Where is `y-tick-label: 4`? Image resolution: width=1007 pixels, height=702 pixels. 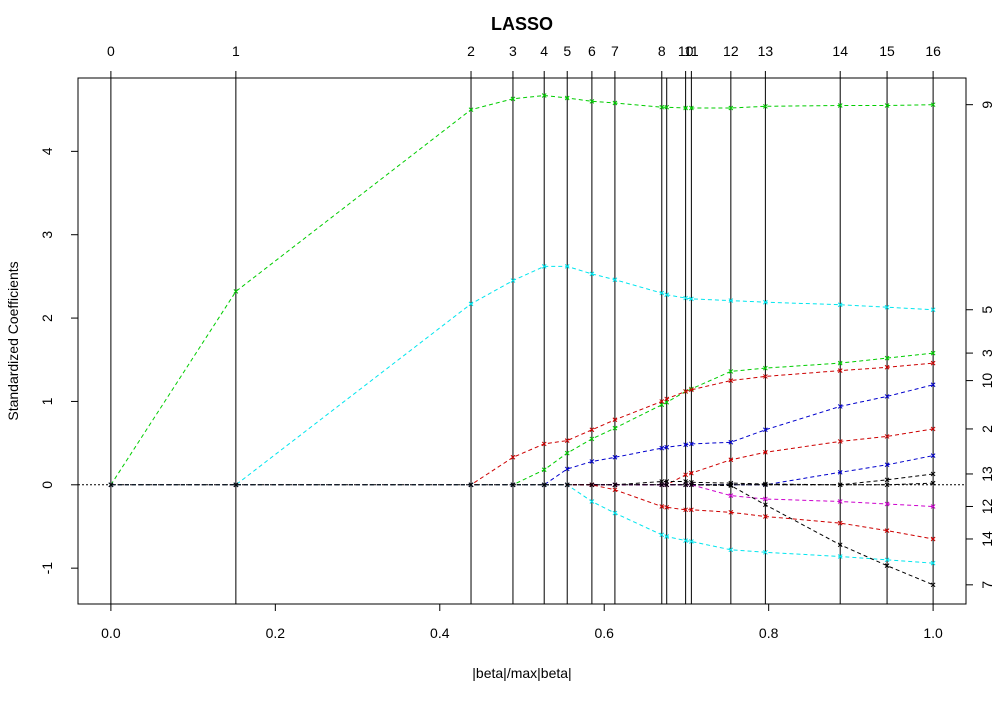 y-tick-label: 4 is located at coordinates (47, 151).